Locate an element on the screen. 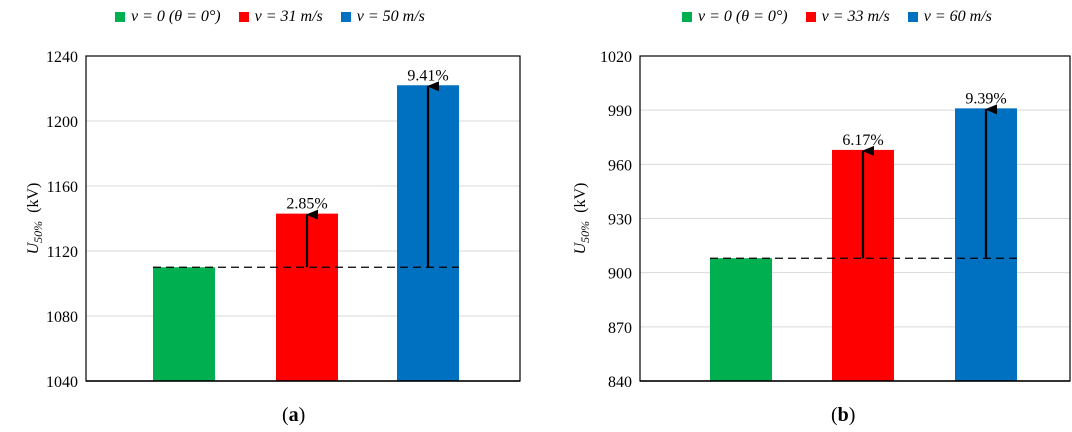 The image size is (1072, 432). panel-b-ytick-label: 990 is located at coordinates (620, 111).